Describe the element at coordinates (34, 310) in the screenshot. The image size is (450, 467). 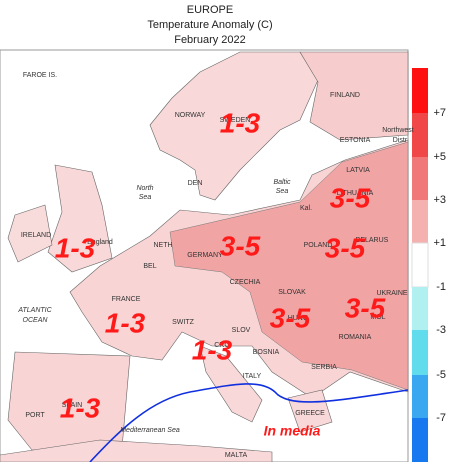
I see `place-label: ATLANTIC` at that location.